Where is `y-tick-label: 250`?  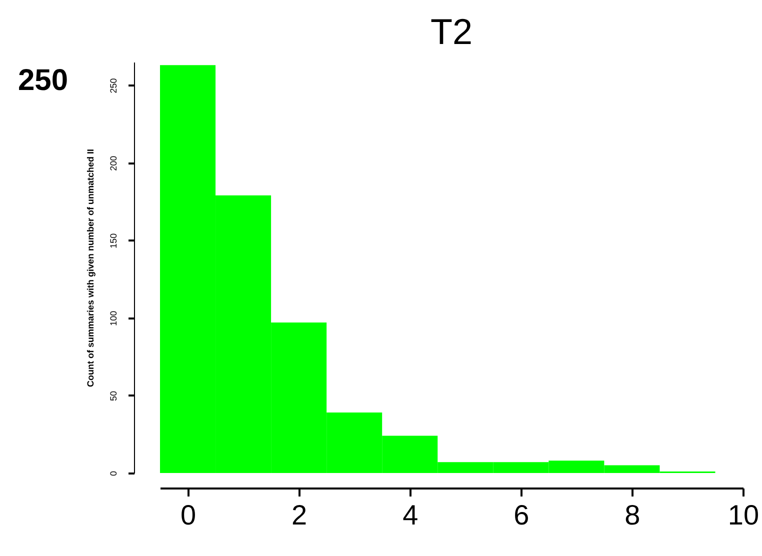
y-tick-label: 250 is located at coordinates (113, 86).